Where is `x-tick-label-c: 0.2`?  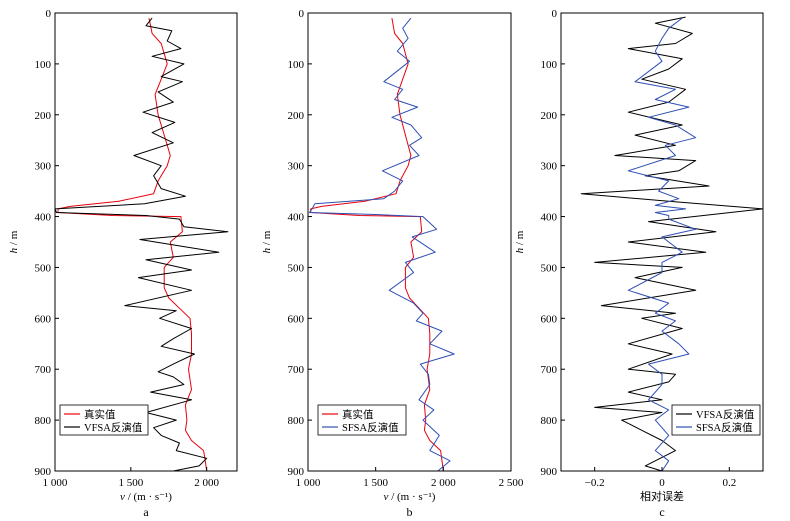
x-tick-label-c: 0.2 is located at coordinates (729, 483).